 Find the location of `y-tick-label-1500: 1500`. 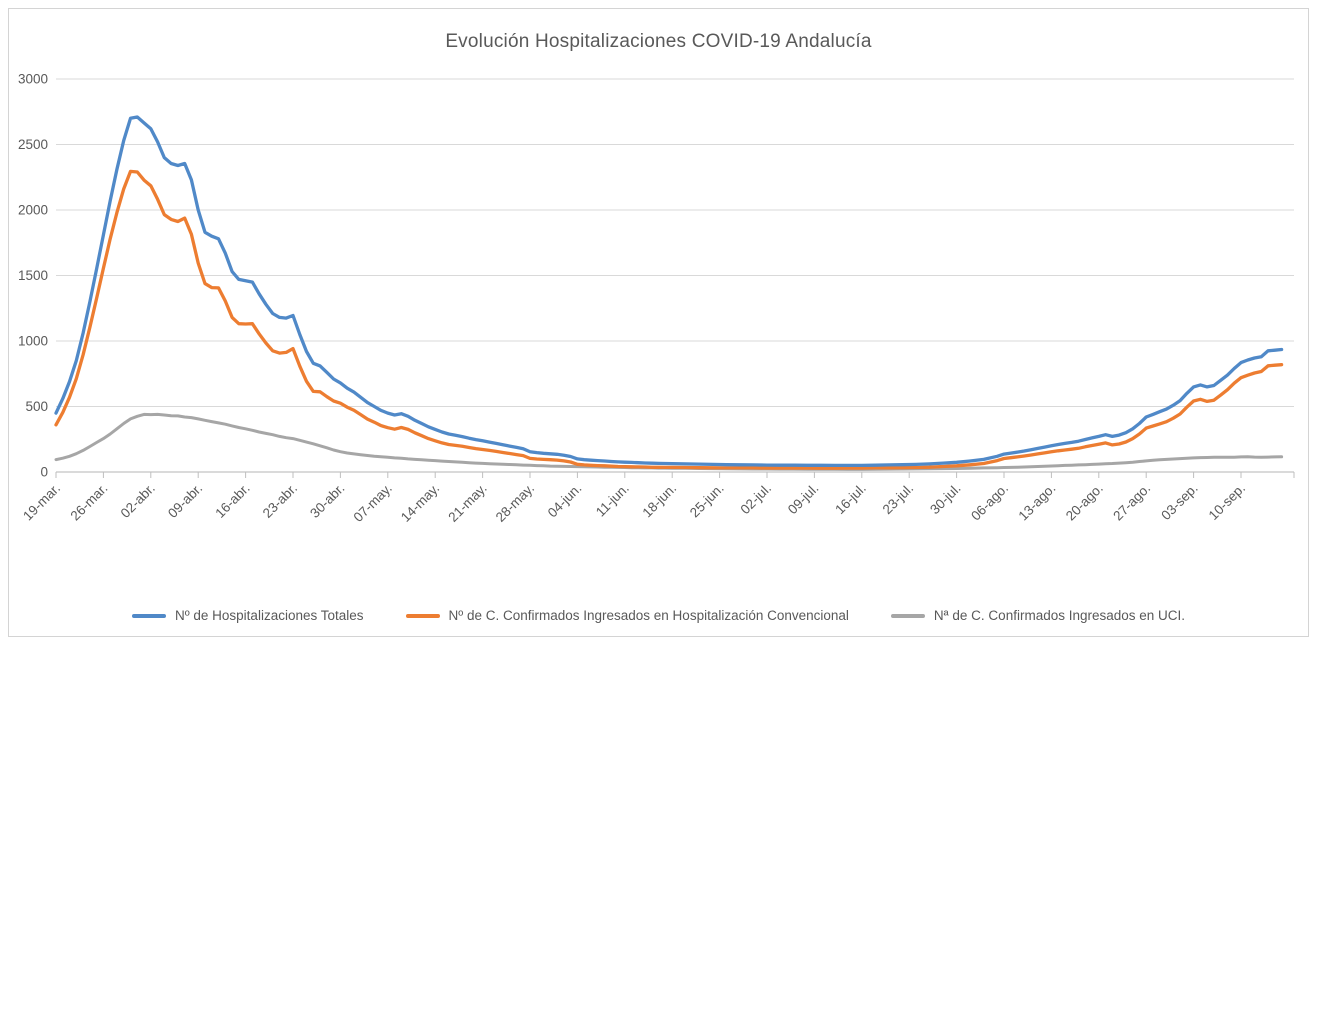

y-tick-label-1500: 1500 is located at coordinates (33, 275).